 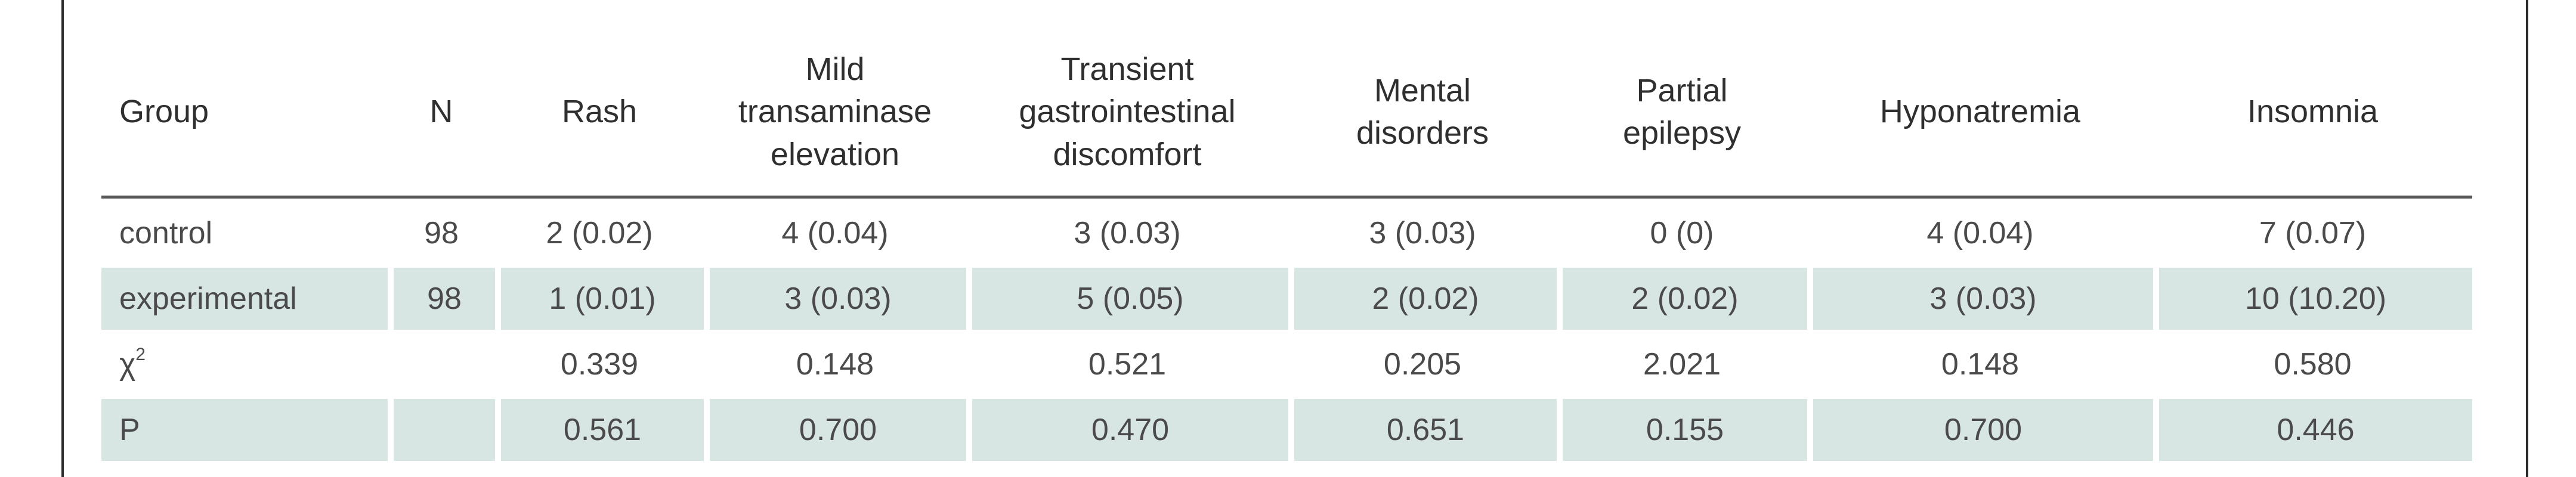 What do you see at coordinates (1127, 431) in the screenshot?
I see `cell-transient: 0.470` at bounding box center [1127, 431].